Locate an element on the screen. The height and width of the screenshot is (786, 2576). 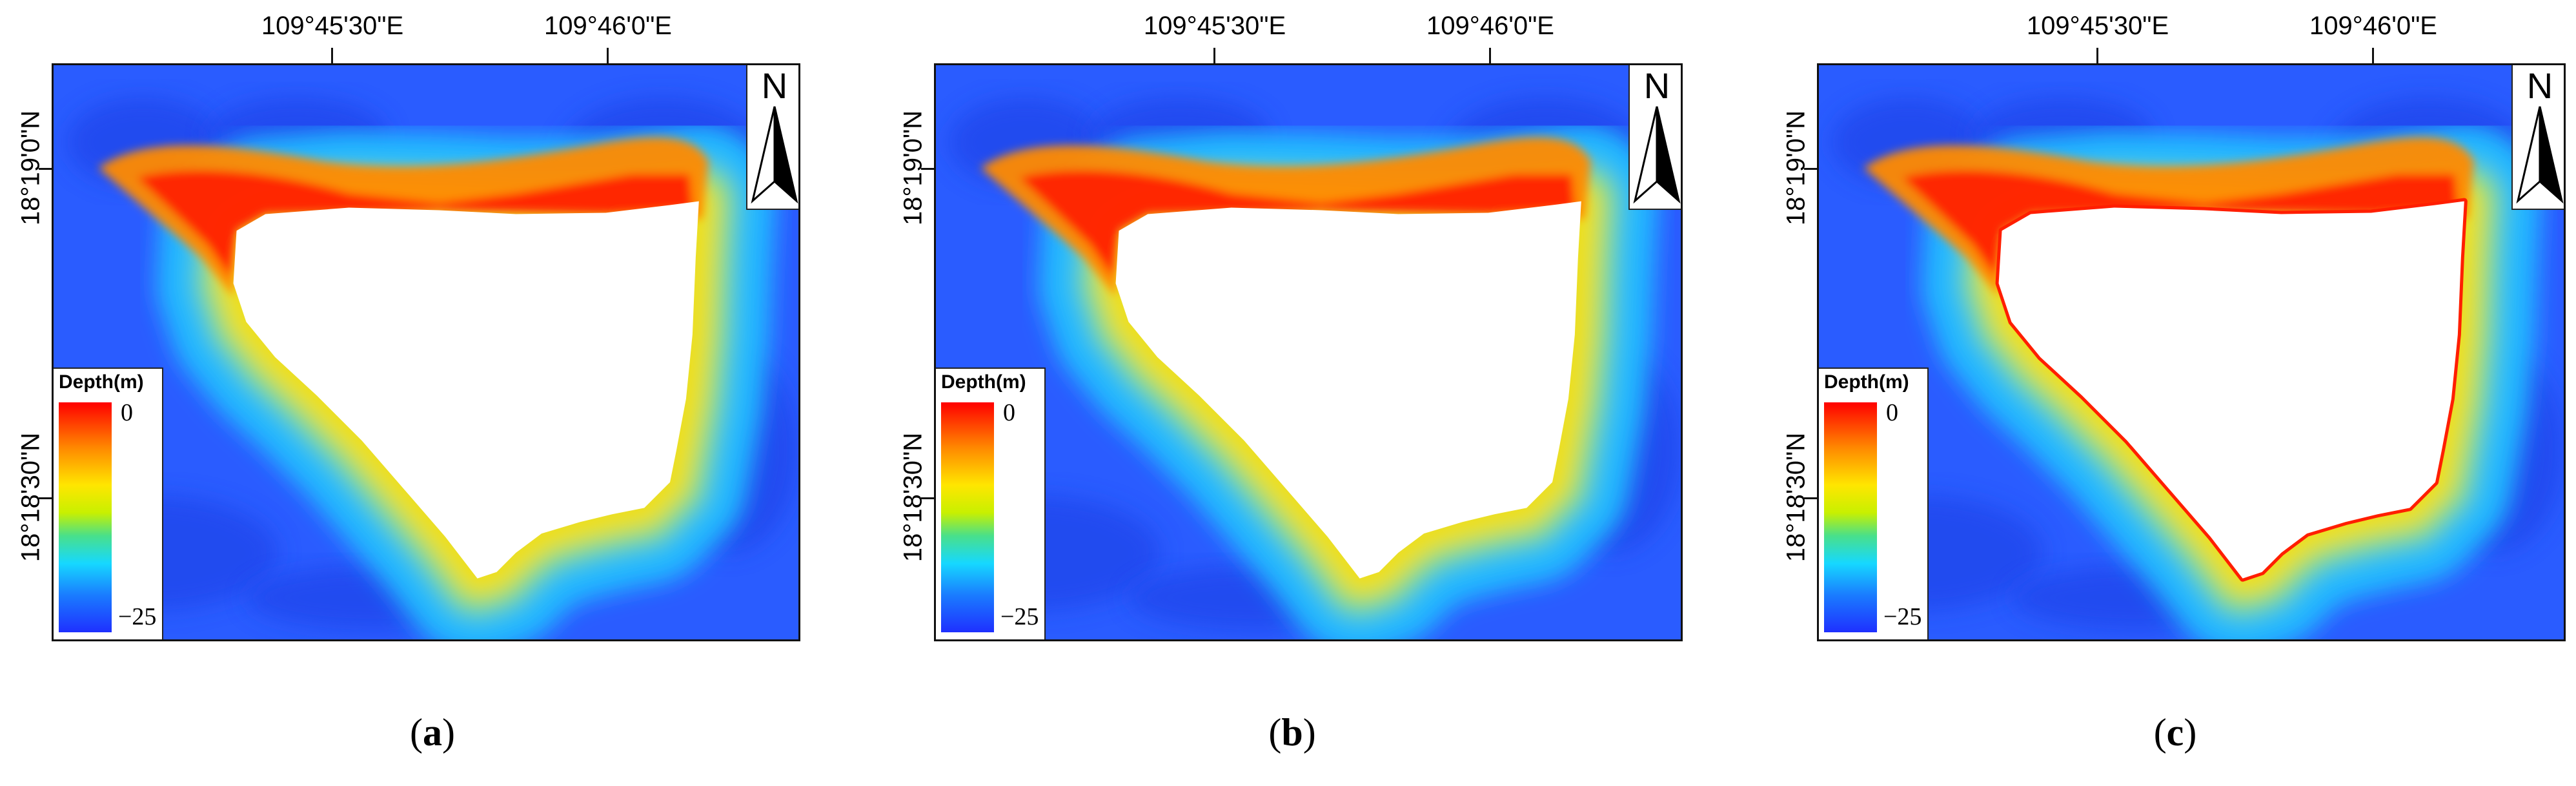
caption-letter: a is located at coordinates (432, 732).